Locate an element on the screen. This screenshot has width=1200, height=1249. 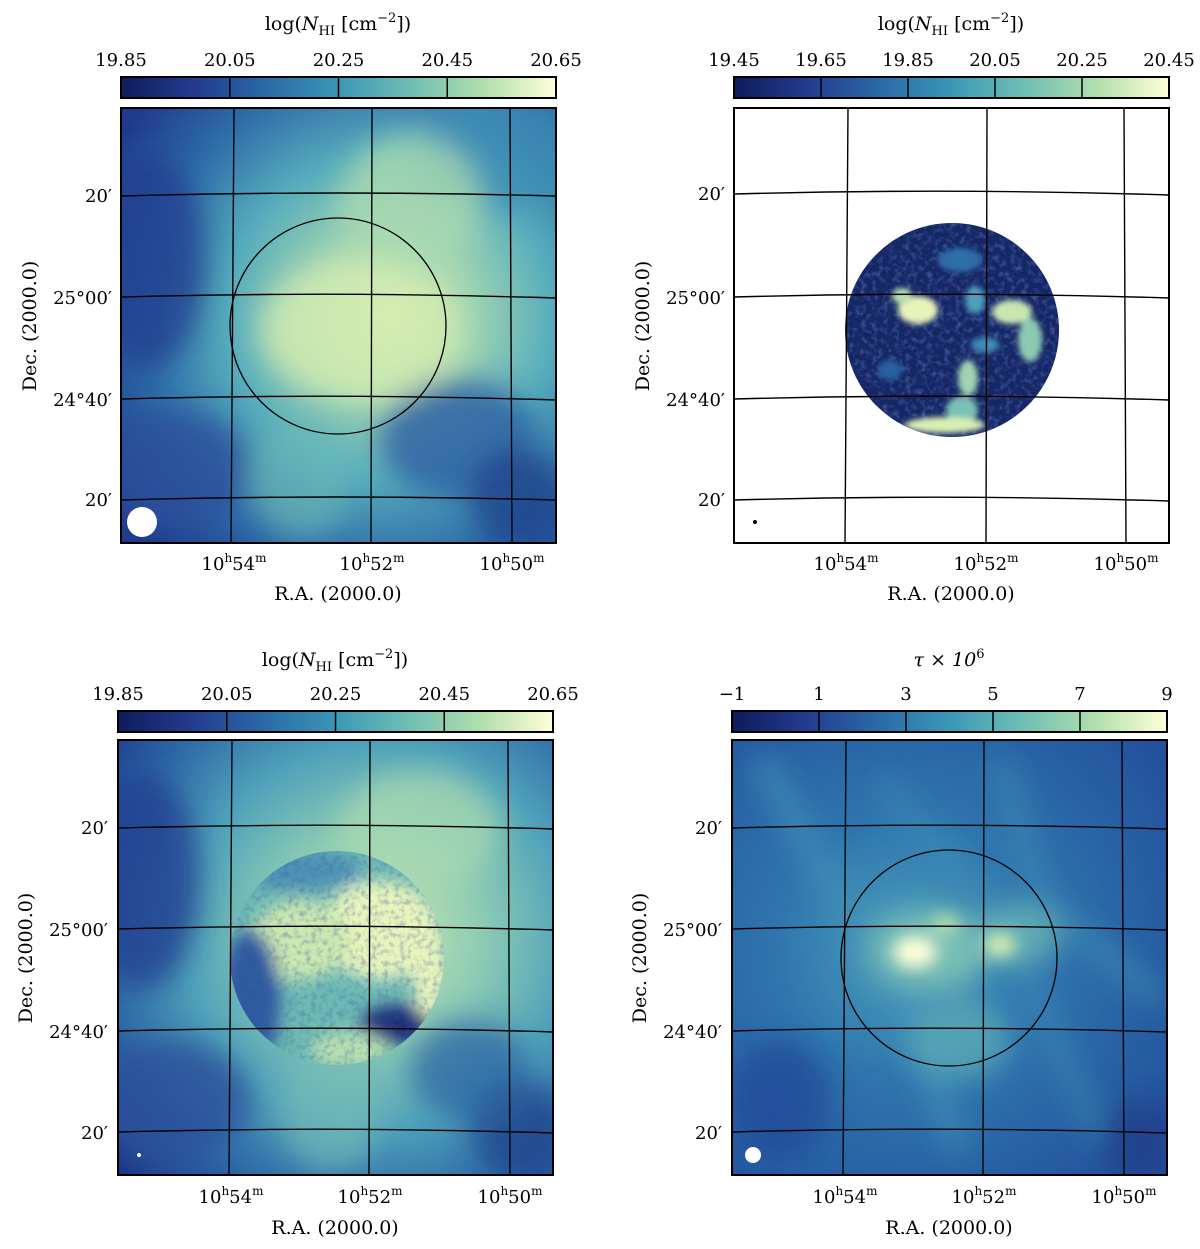
colorbar-title-1: log(NHI [cm−2]) is located at coordinates (338, 25).